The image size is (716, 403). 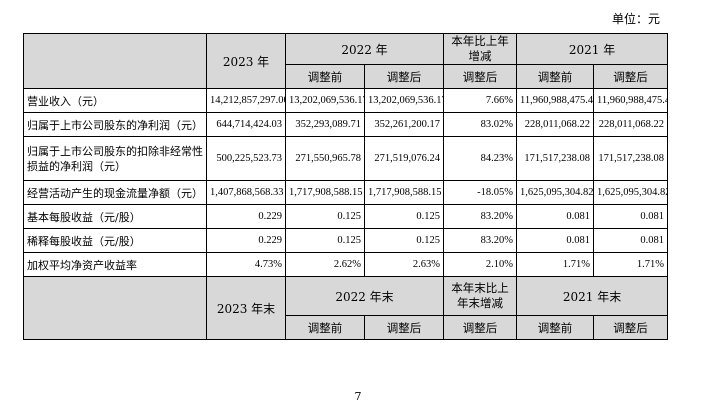 I want to click on header-2022-end: 2022 年末, so click(x=364, y=296).